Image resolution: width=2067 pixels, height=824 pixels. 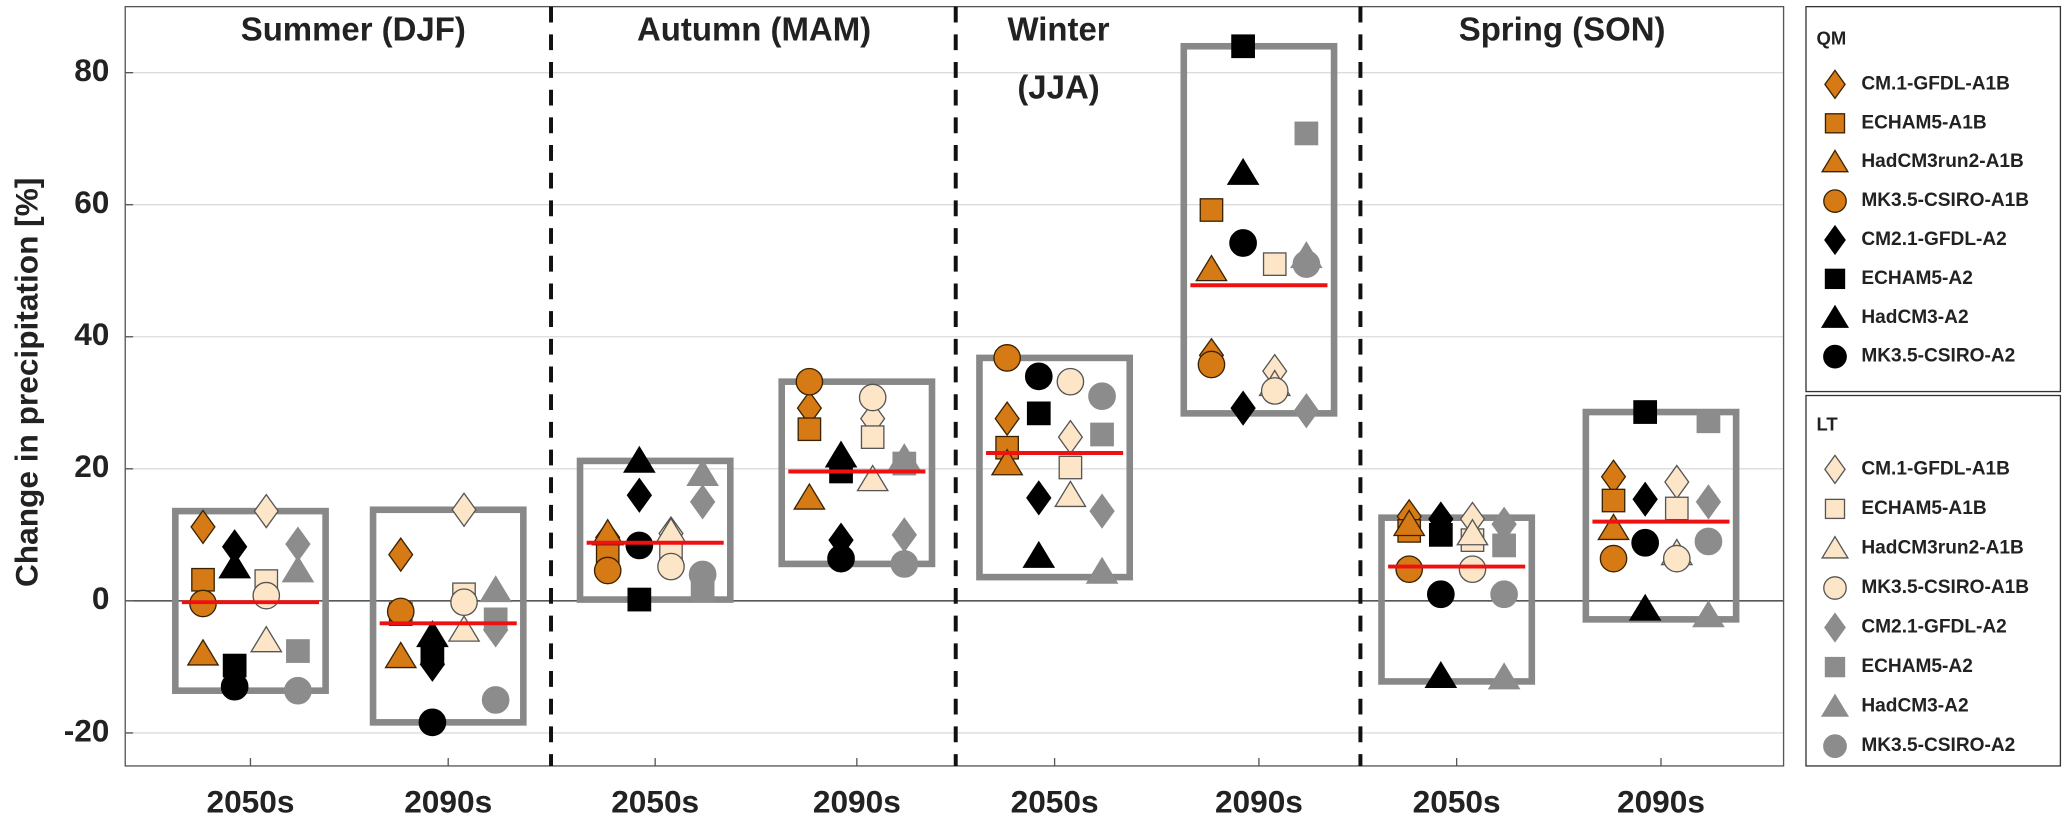 What do you see at coordinates (1942, 547) in the screenshot?
I see `legend-label: HadCM3run2-A1B` at bounding box center [1942, 547].